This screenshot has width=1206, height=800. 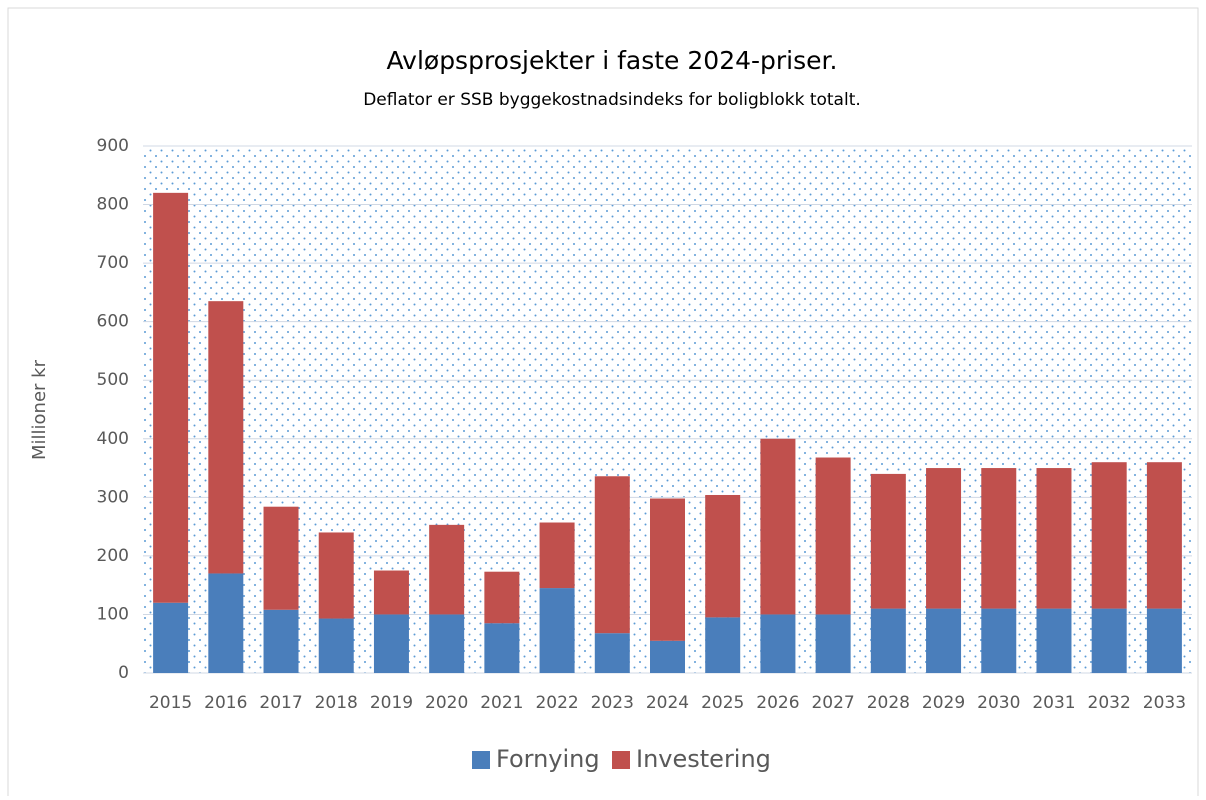 I want to click on x-tick-label: 2029, so click(x=943, y=703).